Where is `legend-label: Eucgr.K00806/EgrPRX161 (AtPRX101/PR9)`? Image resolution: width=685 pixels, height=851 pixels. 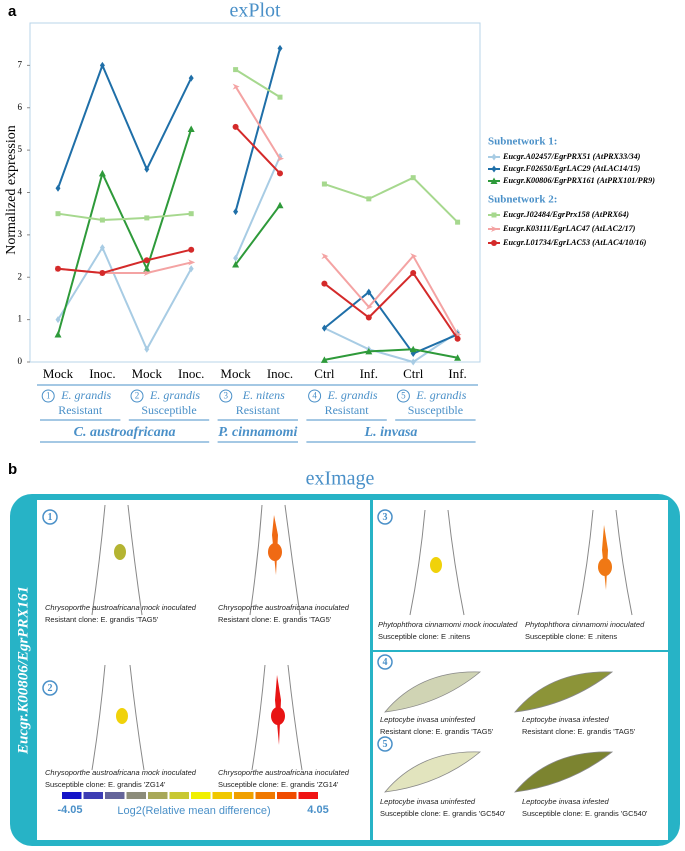 legend-label: Eucgr.K00806/EgrPRX161 (AtPRX101/PR9) is located at coordinates (578, 180).